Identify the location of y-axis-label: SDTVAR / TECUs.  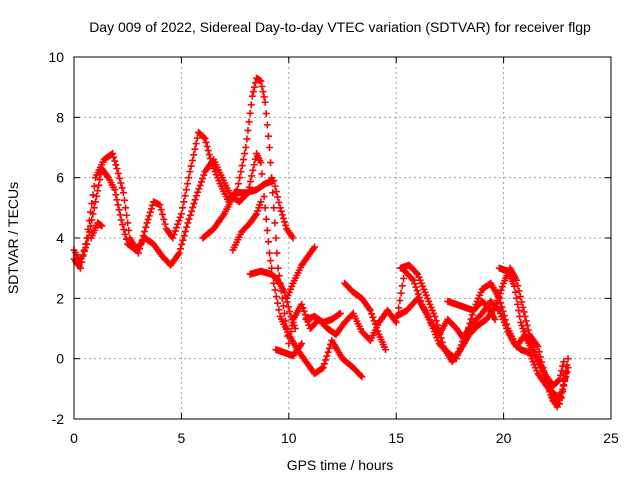
(13, 238).